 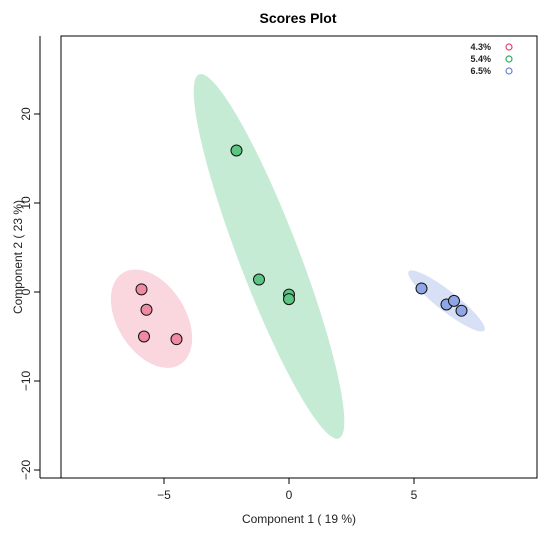 What do you see at coordinates (480, 59) in the screenshot?
I see `legend-label: 5.4%` at bounding box center [480, 59].